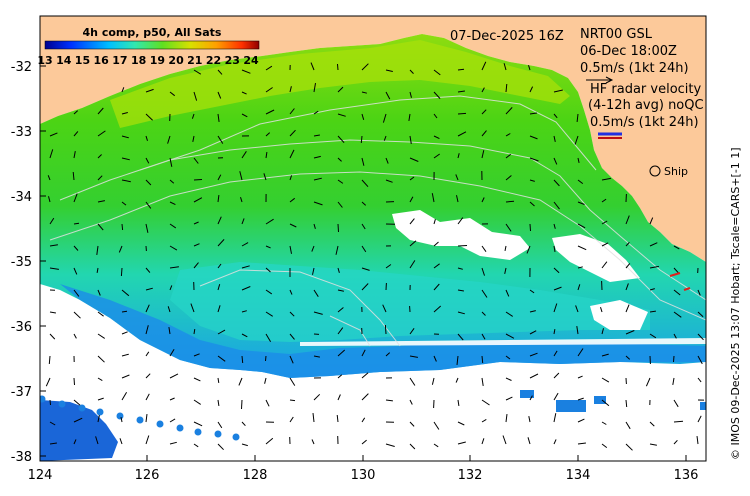 This screenshot has width=750, height=496. I want to click on colorbar-tick-label: 17, so click(119, 60).